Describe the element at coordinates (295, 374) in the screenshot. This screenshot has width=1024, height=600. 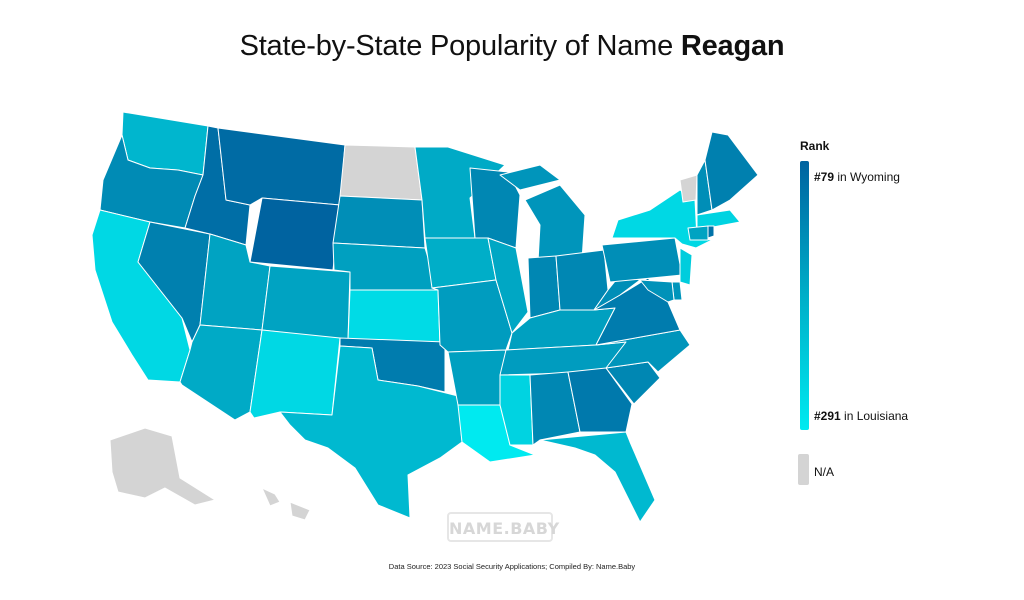
I see `state-nm` at that location.